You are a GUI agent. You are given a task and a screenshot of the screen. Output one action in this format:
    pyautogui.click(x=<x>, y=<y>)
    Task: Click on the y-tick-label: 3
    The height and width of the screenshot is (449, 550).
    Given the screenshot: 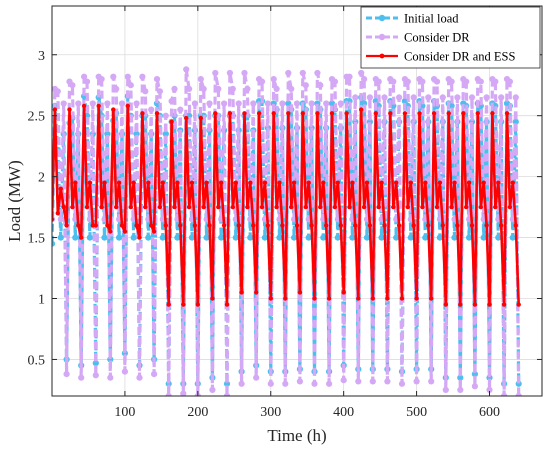 What is the action you would take?
    pyautogui.click(x=41, y=56)
    